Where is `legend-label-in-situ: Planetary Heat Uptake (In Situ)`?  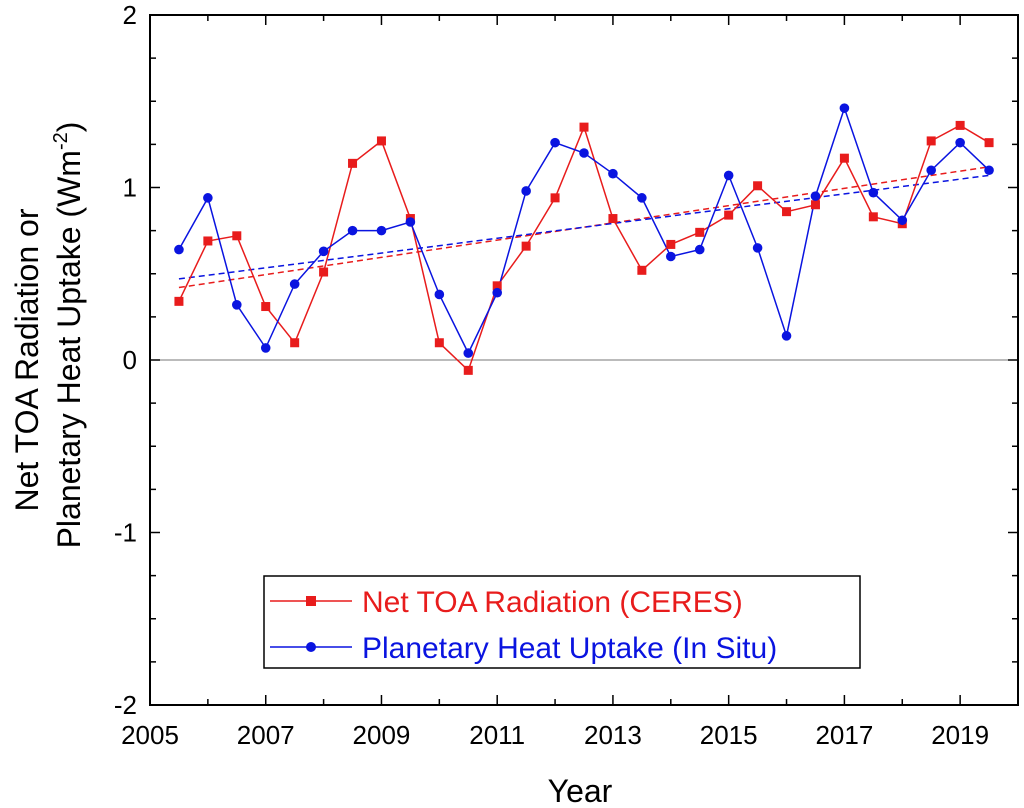 legend-label-in-situ: Planetary Heat Uptake (In Situ) is located at coordinates (569, 648).